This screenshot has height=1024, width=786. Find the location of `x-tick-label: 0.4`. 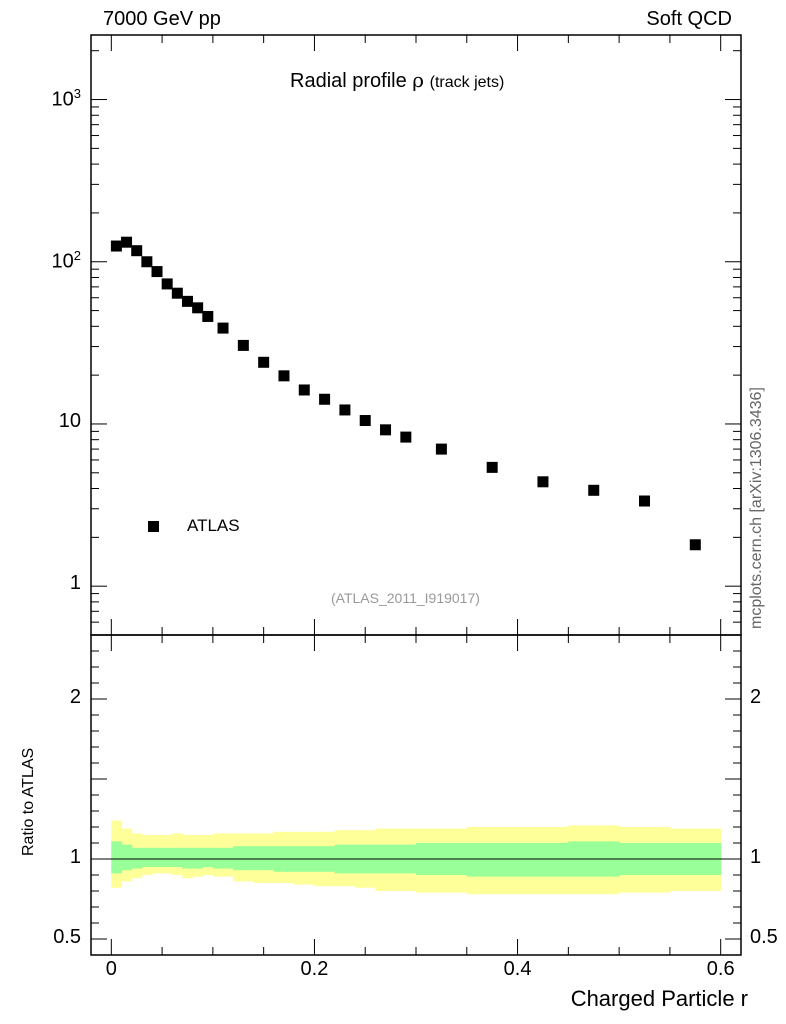

x-tick-label: 0.4 is located at coordinates (517, 969).